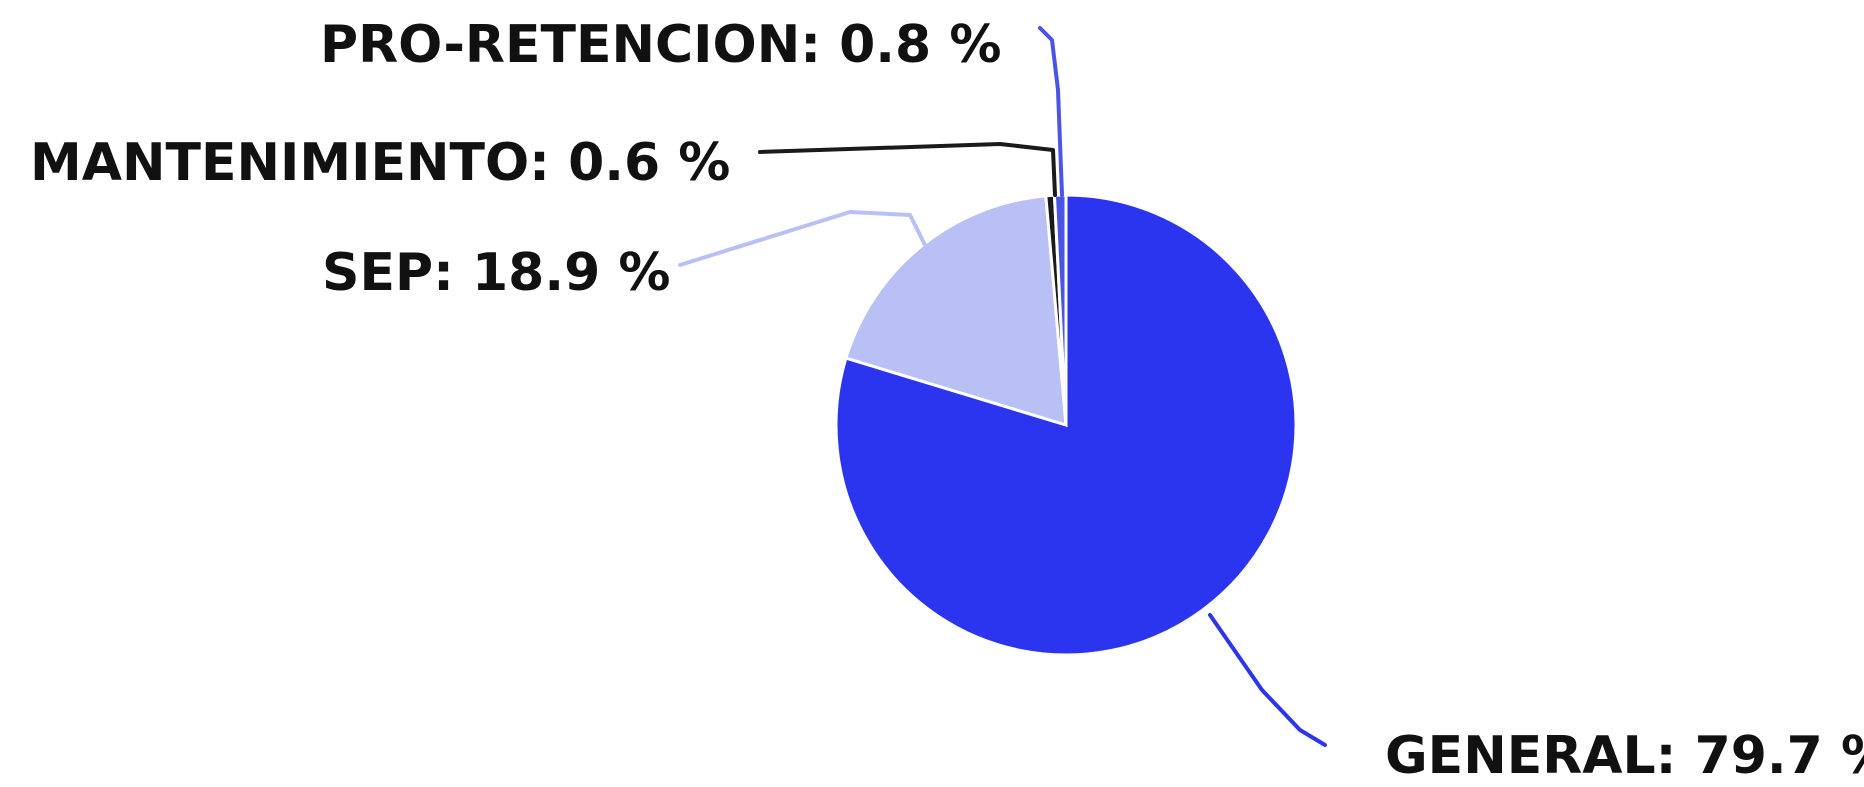 This screenshot has height=787, width=1864. Describe the element at coordinates (956, 311) in the screenshot. I see `pie-slice-sep` at that location.